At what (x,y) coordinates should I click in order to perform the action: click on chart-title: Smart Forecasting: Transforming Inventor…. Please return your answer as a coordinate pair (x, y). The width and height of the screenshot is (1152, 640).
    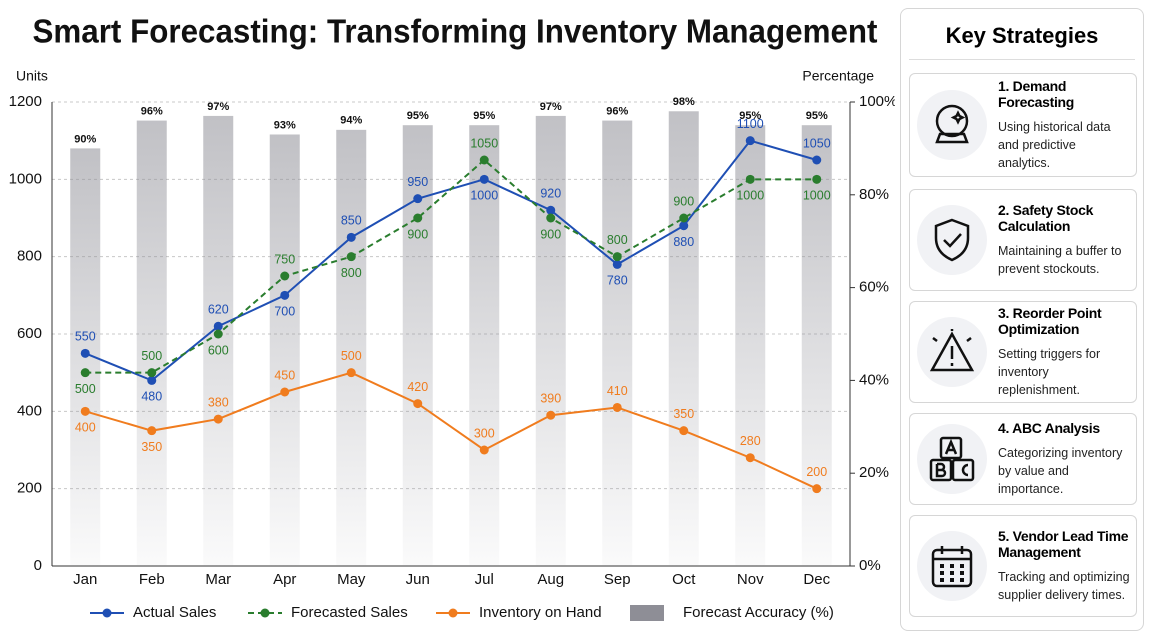
    Looking at the image, I should click on (455, 31).